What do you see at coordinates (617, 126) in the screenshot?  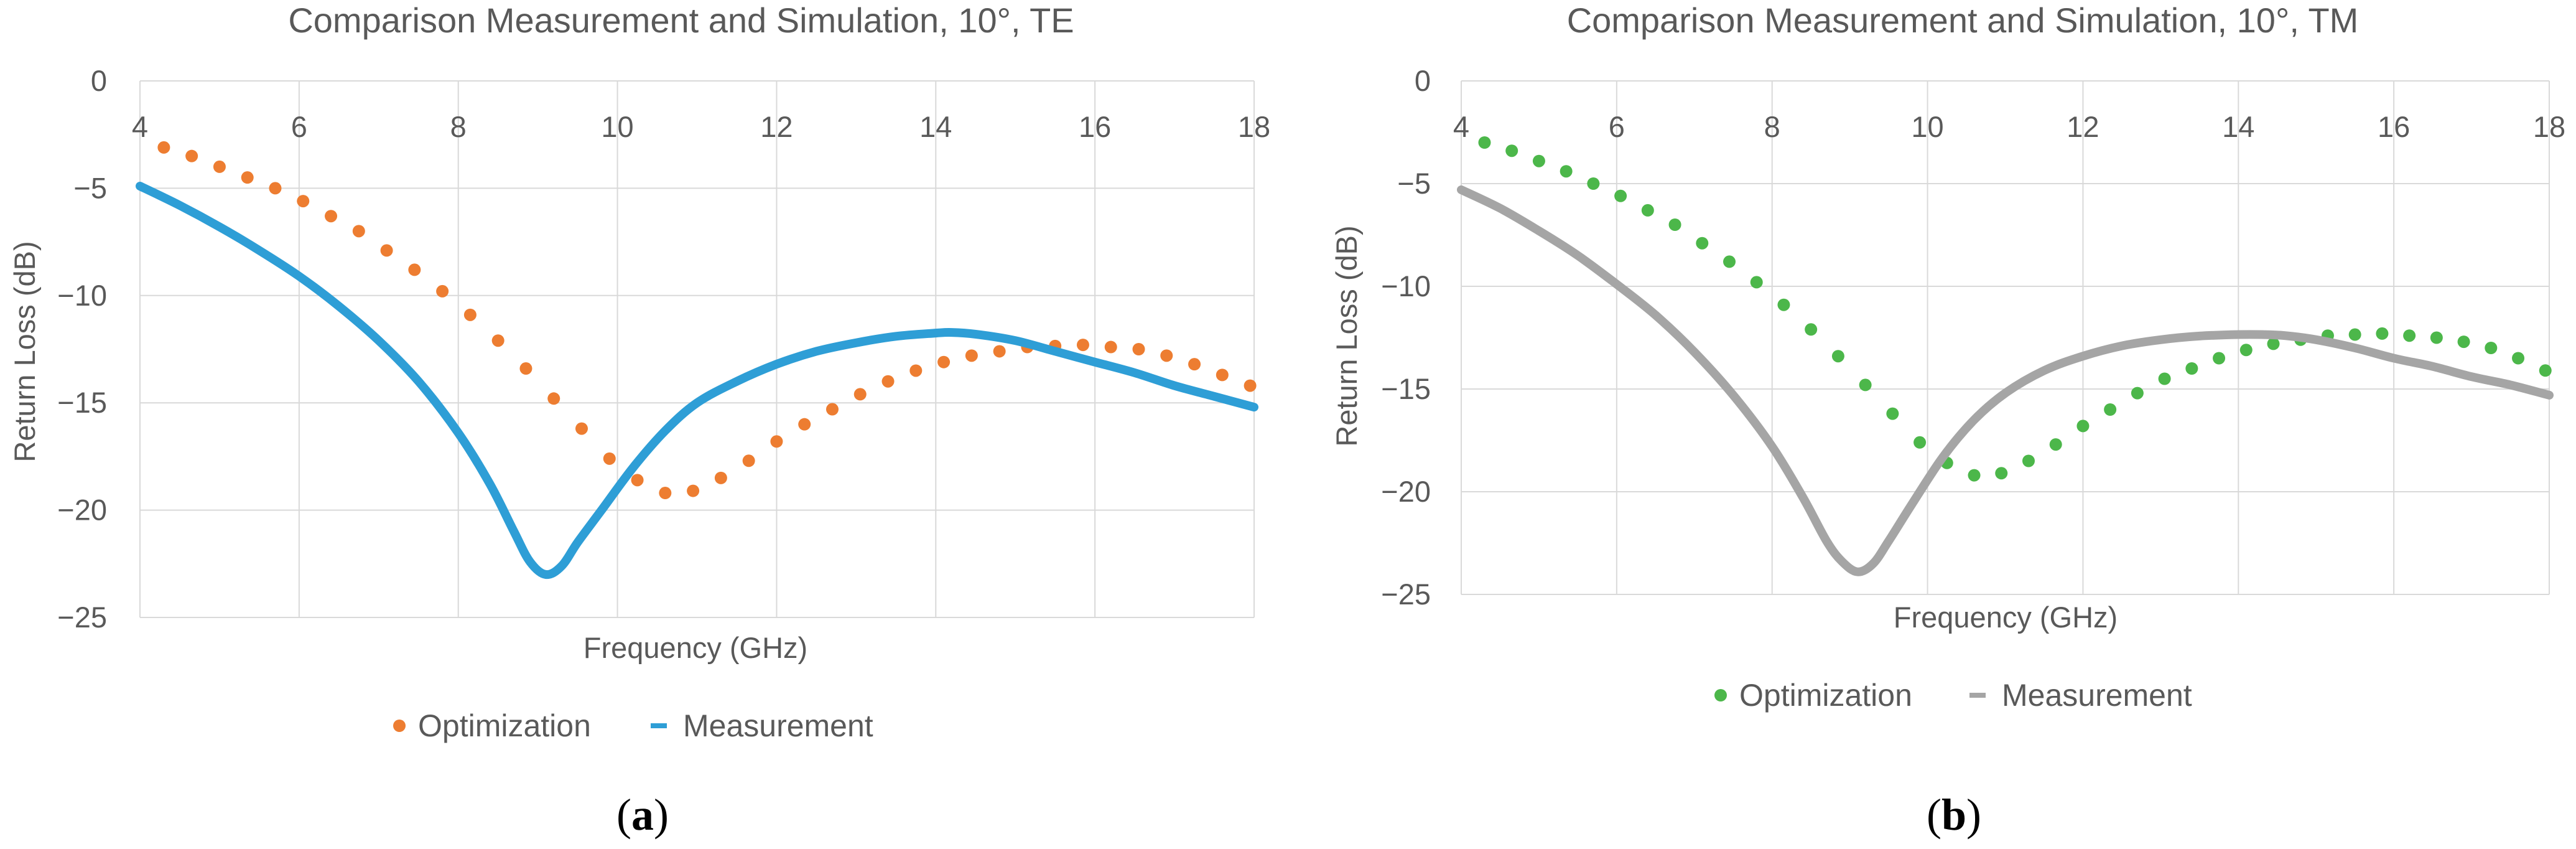 I see `x-tick-label: 10` at bounding box center [617, 126].